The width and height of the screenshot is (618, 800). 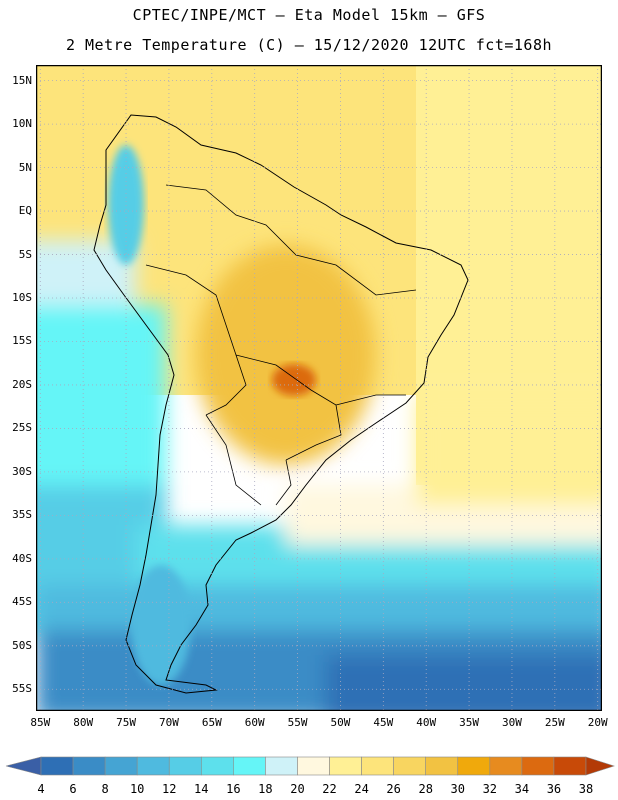 What do you see at coordinates (457, 789) in the screenshot?
I see `colorbar-tick-label: 30` at bounding box center [457, 789].